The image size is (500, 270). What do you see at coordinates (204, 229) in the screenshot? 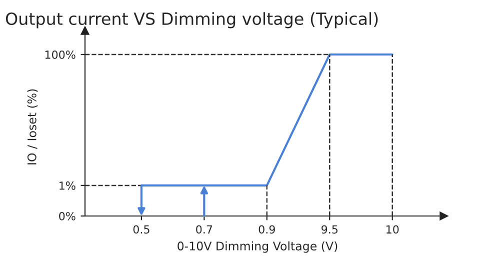
I see `x-tick-label: 0.7` at bounding box center [204, 229].